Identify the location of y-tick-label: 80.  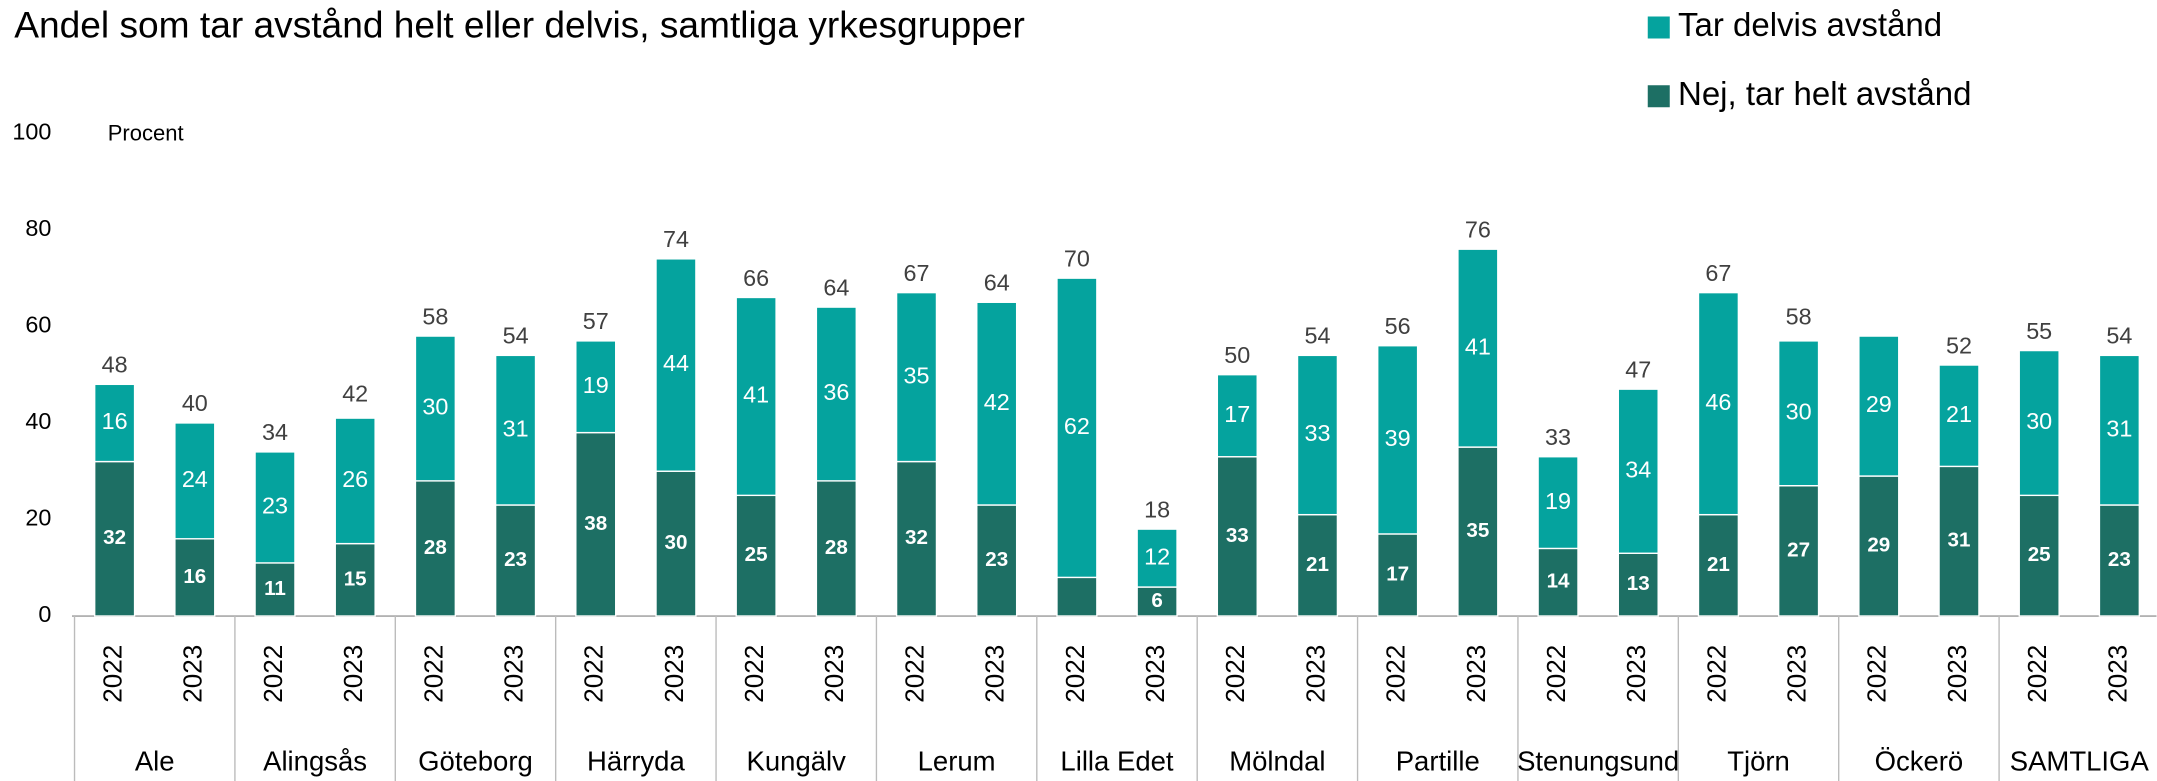
(38, 228).